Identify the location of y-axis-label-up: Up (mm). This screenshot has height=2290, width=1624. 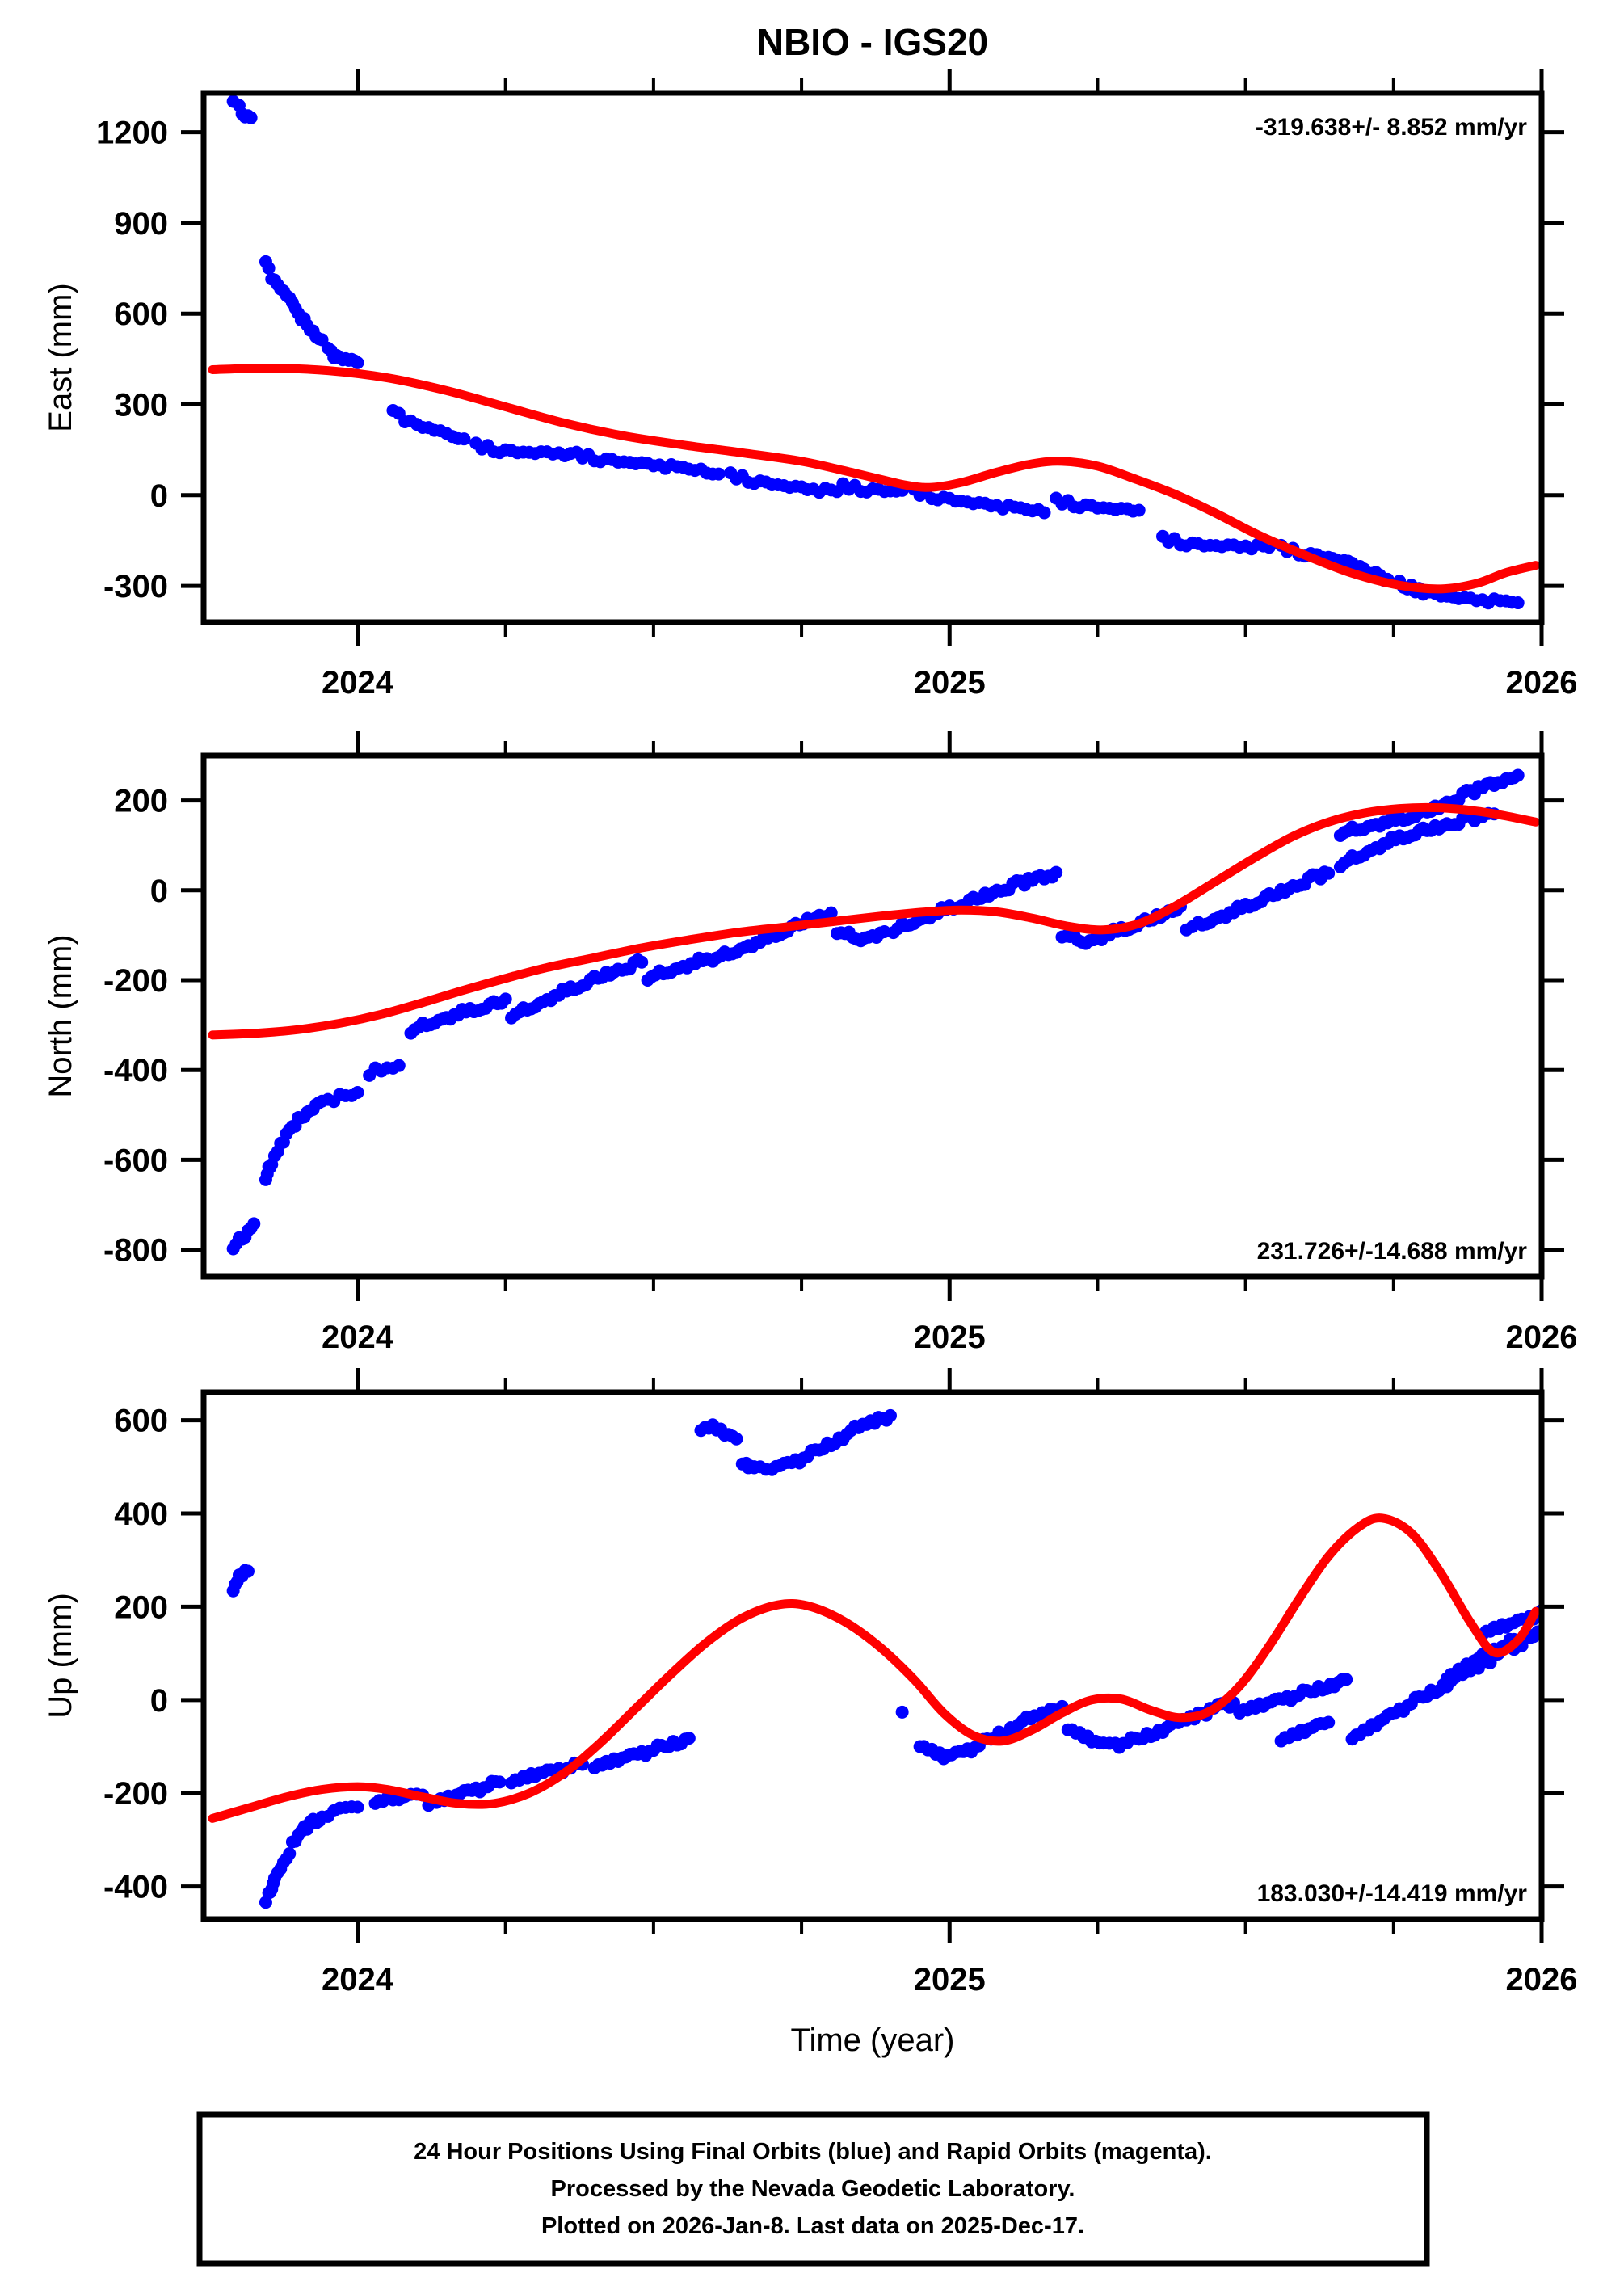
(60, 1656).